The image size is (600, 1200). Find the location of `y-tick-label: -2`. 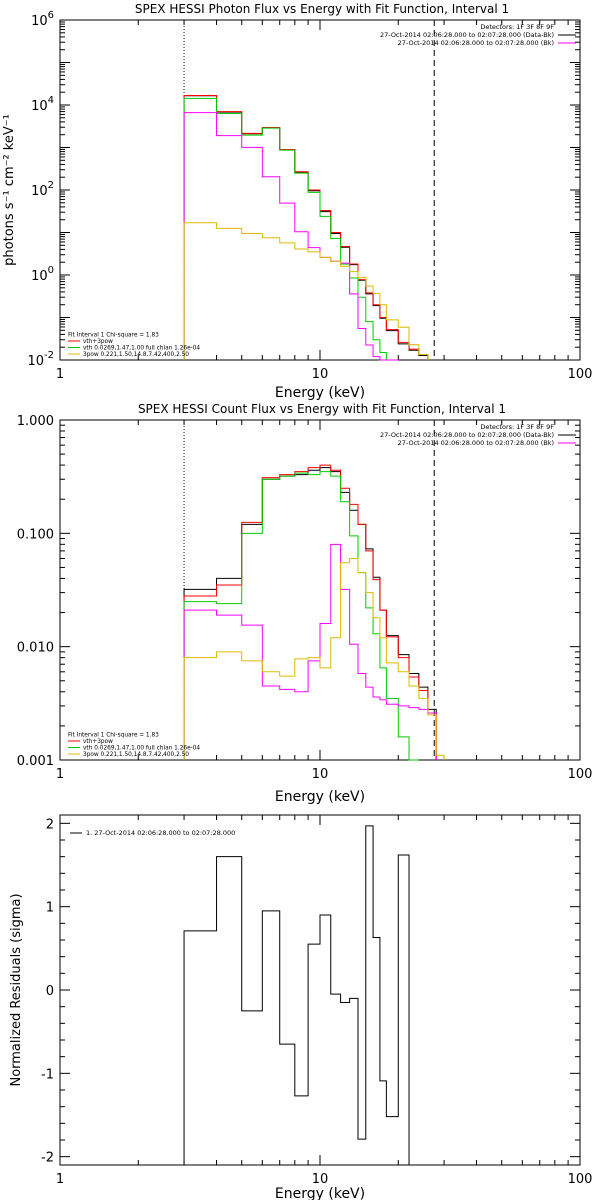

y-tick-label: -2 is located at coordinates (47, 1158).